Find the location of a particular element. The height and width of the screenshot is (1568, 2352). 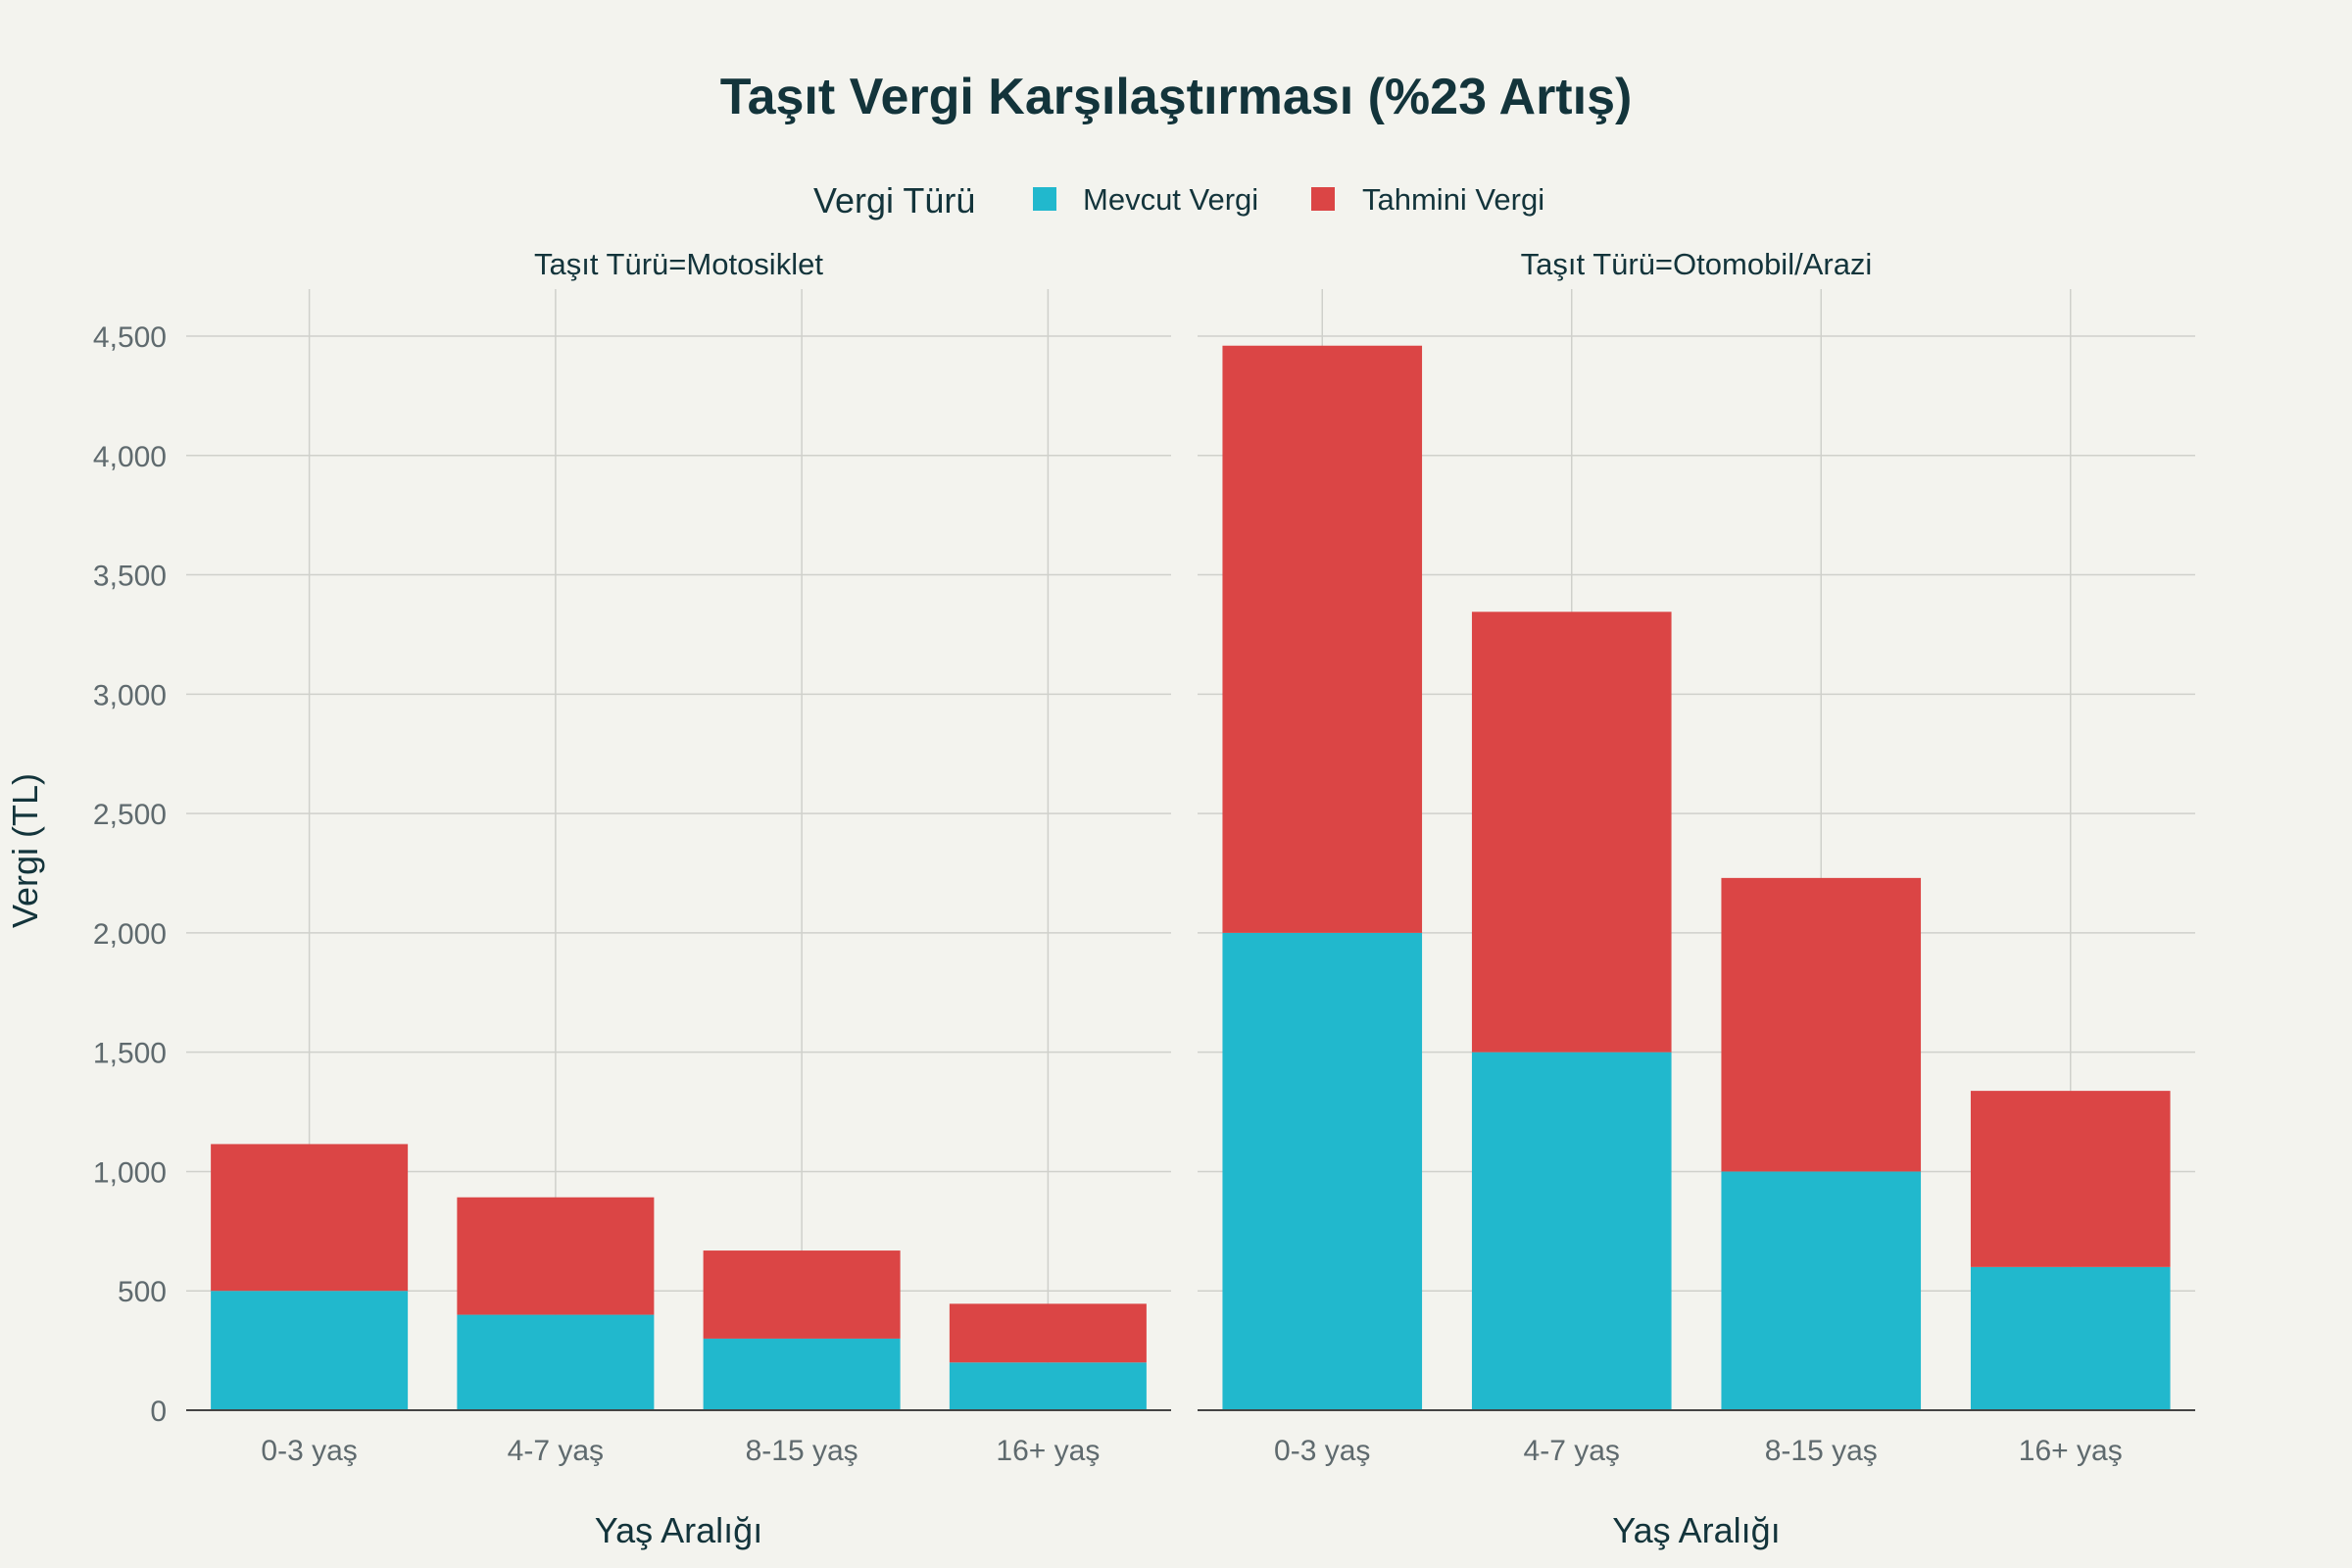

subplot-title: Taşıt Türü=Motosiklet is located at coordinates (678, 264).